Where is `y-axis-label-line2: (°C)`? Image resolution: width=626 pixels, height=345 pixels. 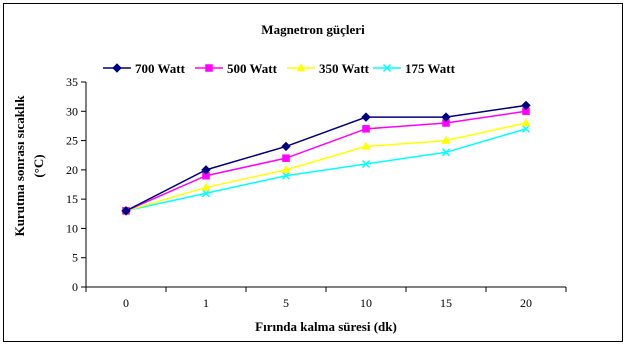
y-axis-label-line2: (°C) is located at coordinates (38, 165).